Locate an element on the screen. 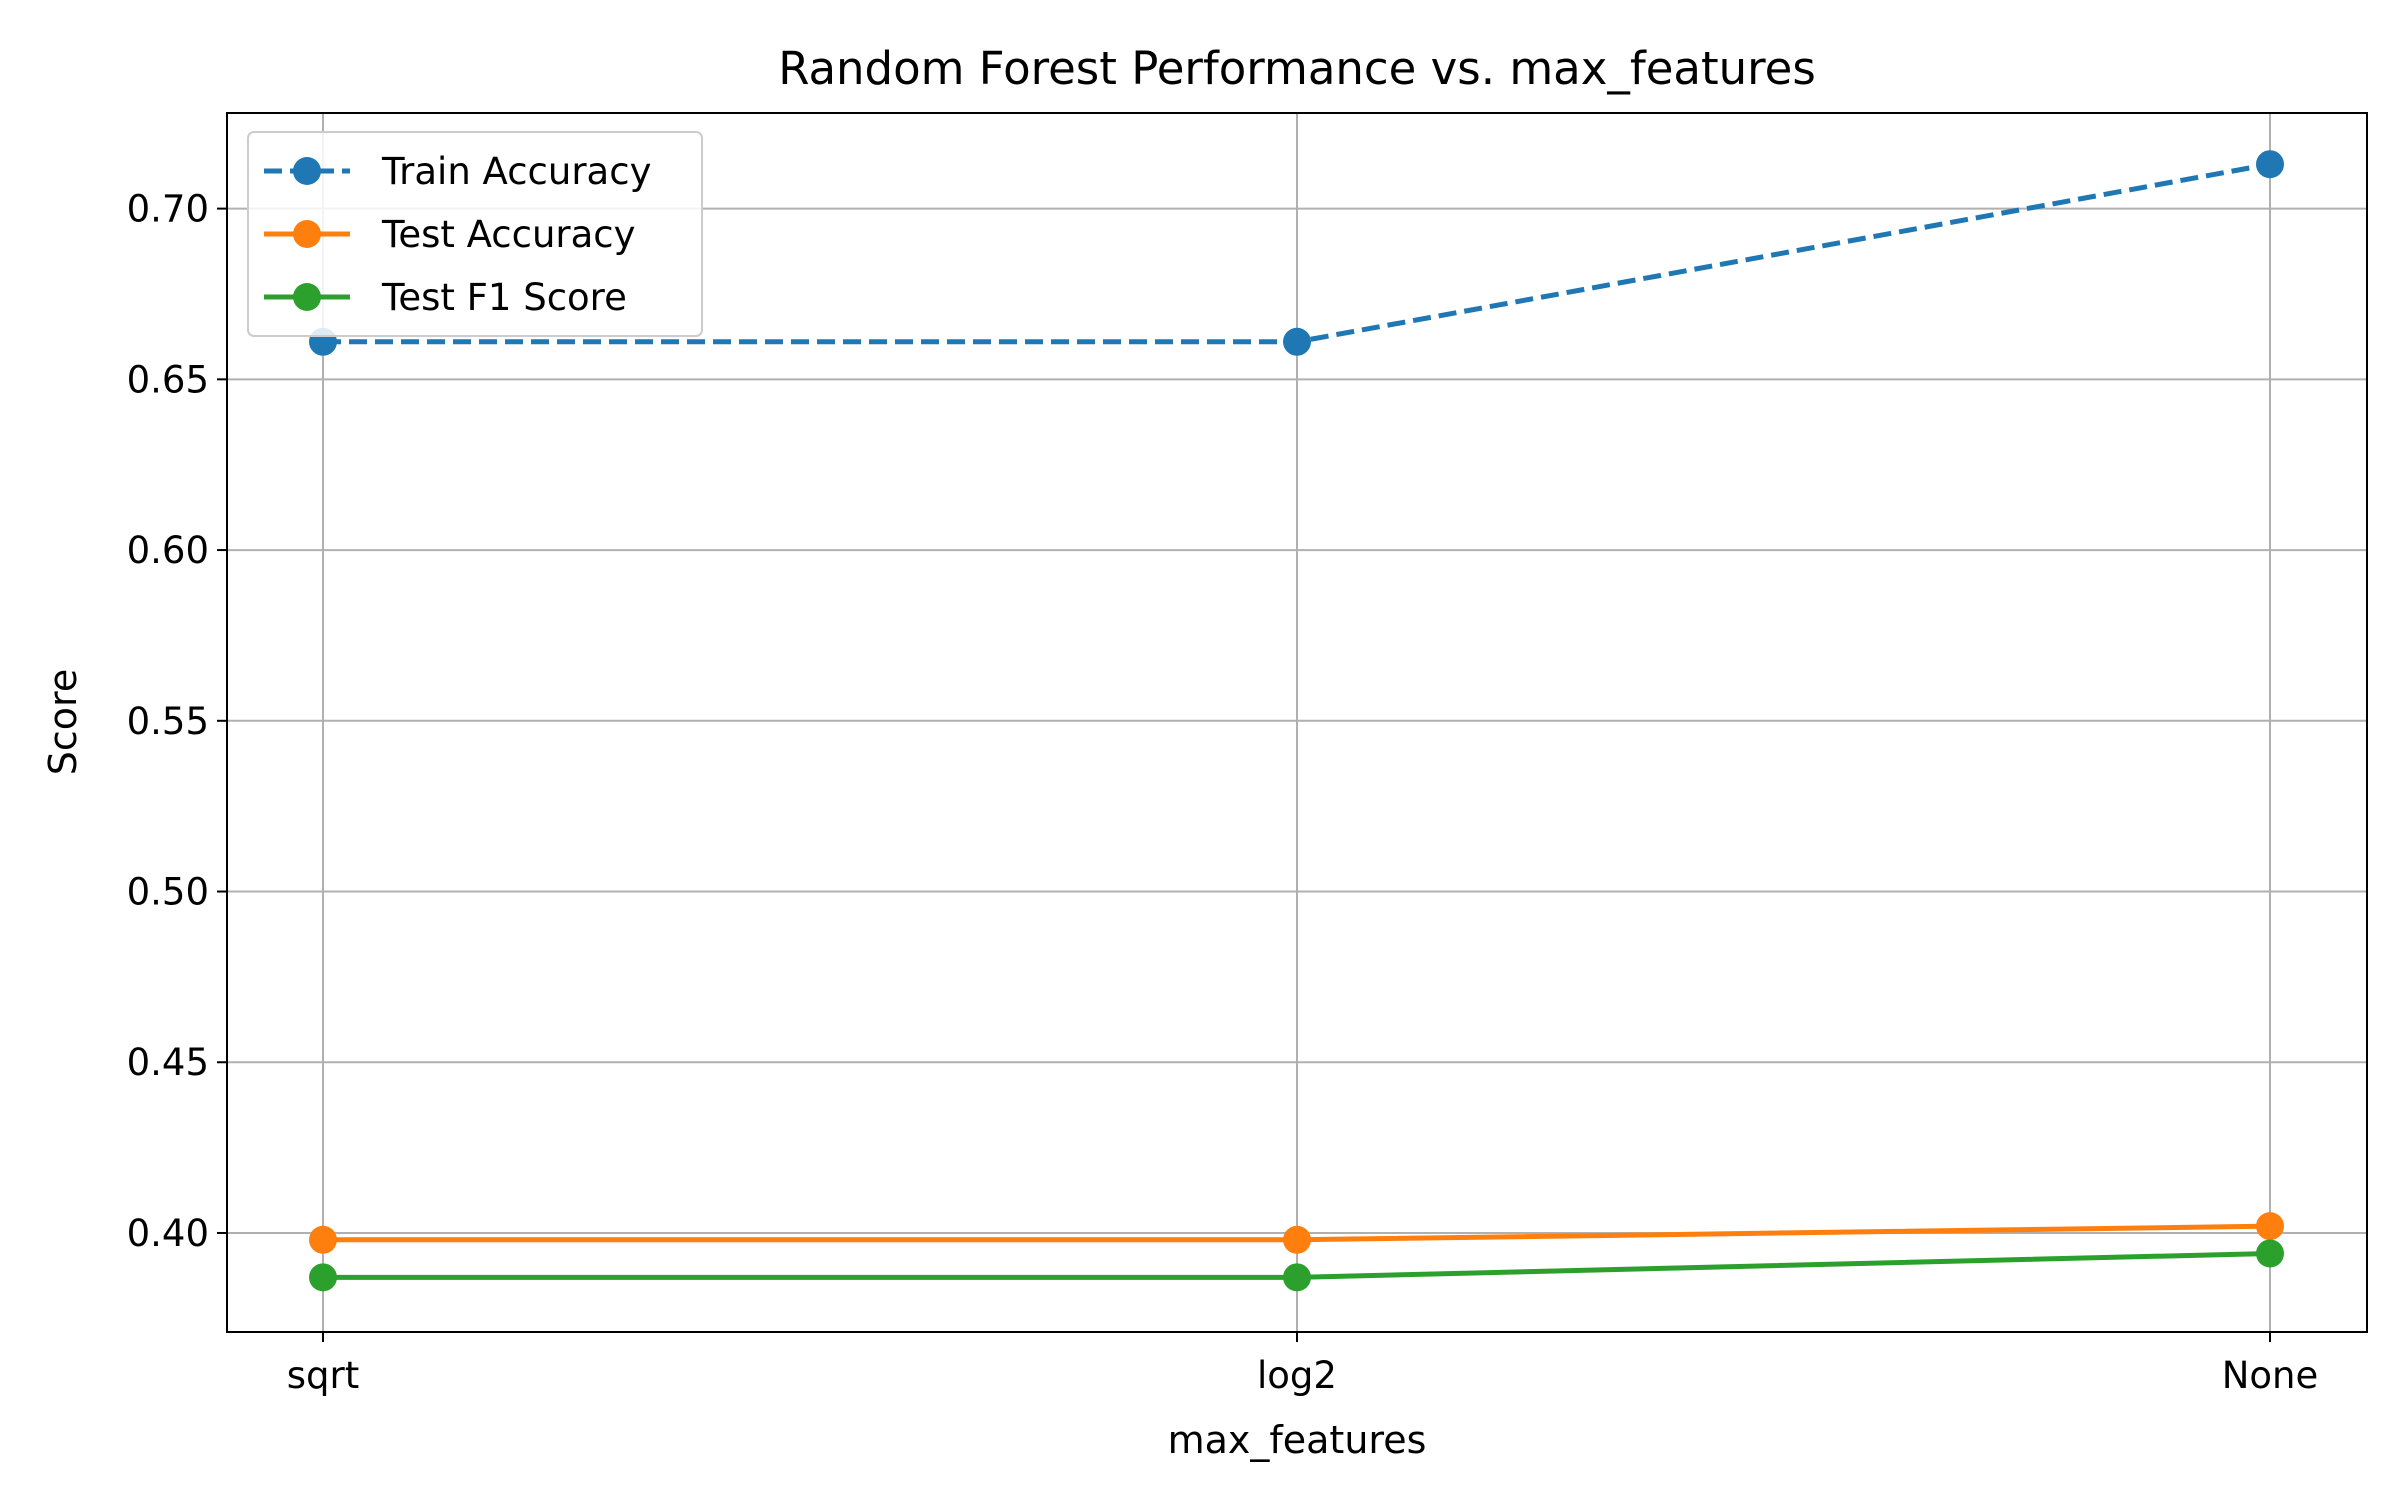  y-tick-label: 0.40 is located at coordinates (168, 1233).